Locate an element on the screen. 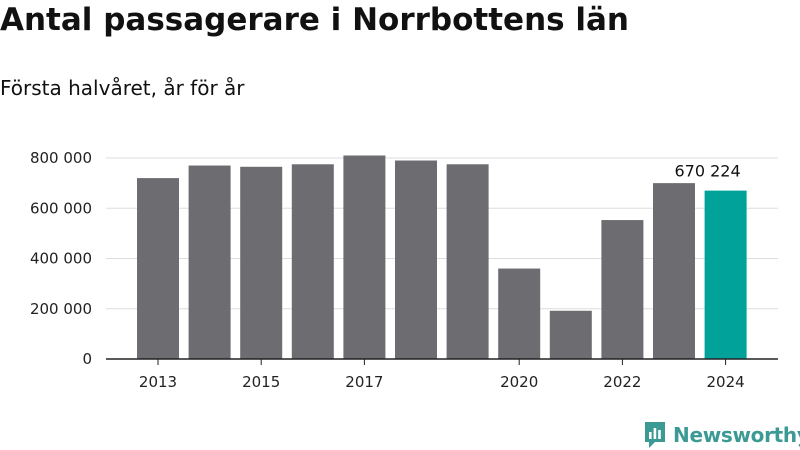 This screenshot has width=800, height=450. x-axis-ticks: 2013 2015 2017 2020 2022 2024 is located at coordinates (442, 375).